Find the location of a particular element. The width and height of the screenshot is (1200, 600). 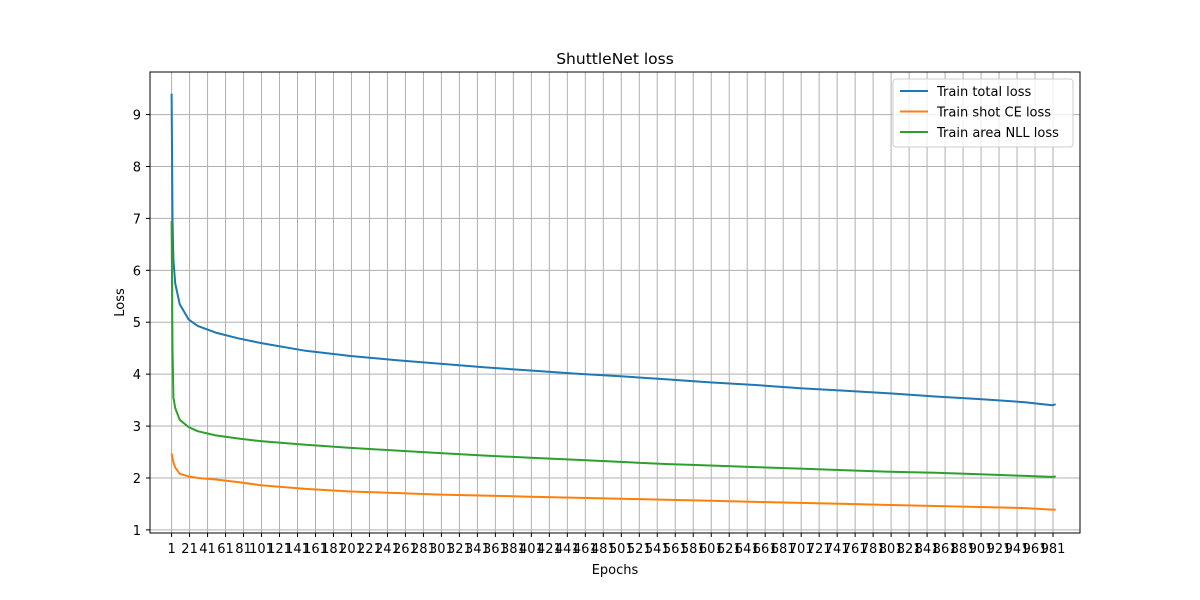

x-tick-label: 301 is located at coordinates (441, 549).